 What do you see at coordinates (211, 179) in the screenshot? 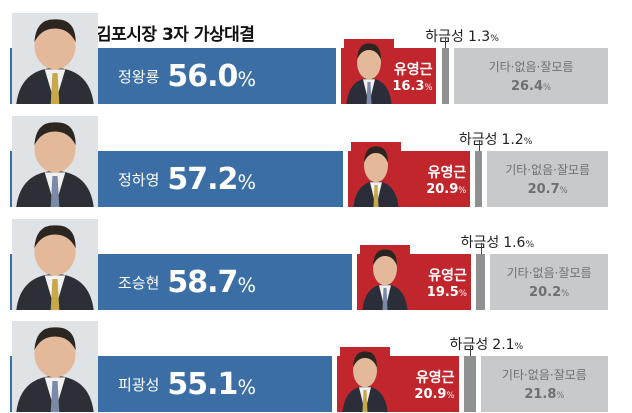
I see `data-label: 57.2%` at bounding box center [211, 179].